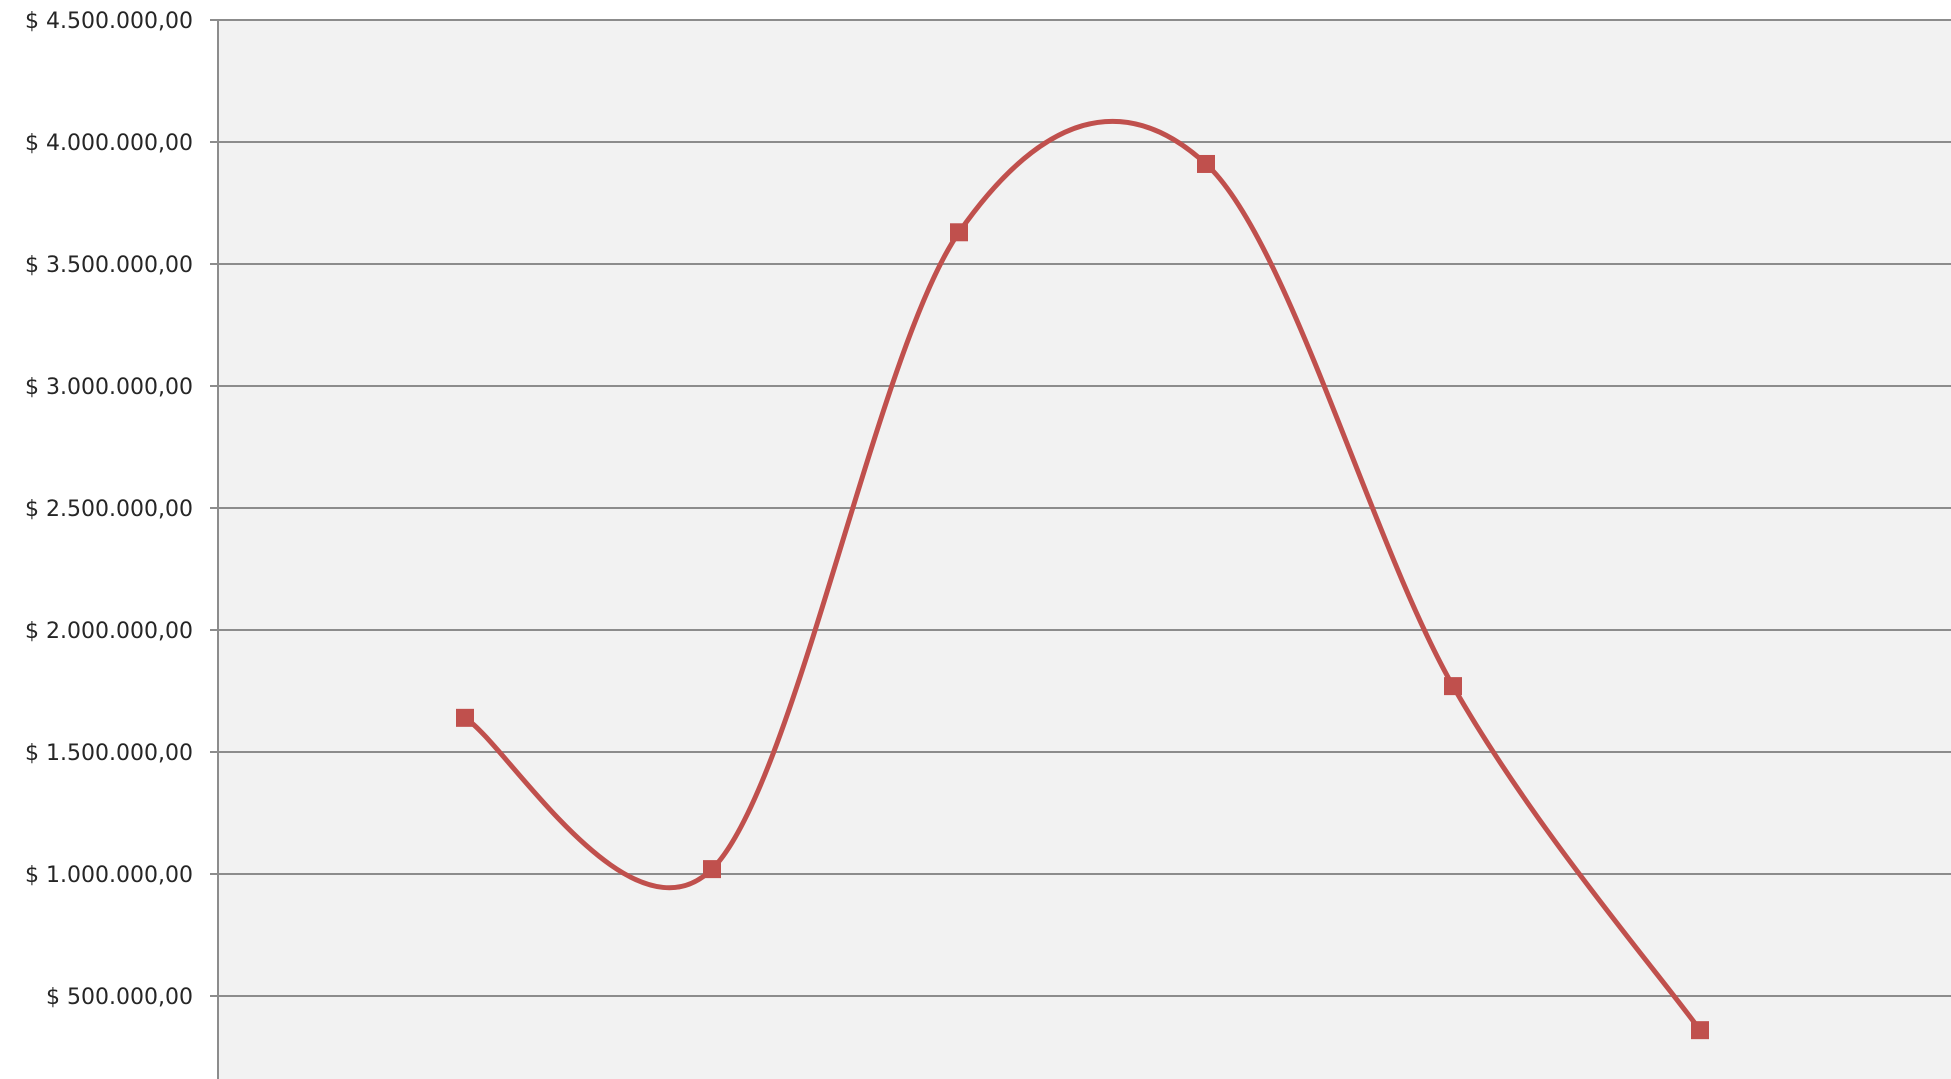 The image size is (1951, 1079). What do you see at coordinates (109, 631) in the screenshot?
I see `y-tick-label: $ 2.000.000,00` at bounding box center [109, 631].